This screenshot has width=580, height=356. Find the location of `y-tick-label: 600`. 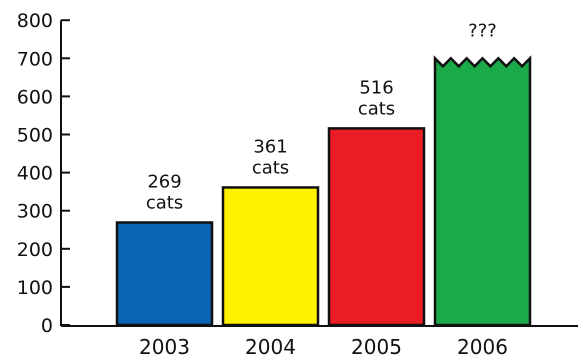

y-tick-label: 600 is located at coordinates (35, 97).